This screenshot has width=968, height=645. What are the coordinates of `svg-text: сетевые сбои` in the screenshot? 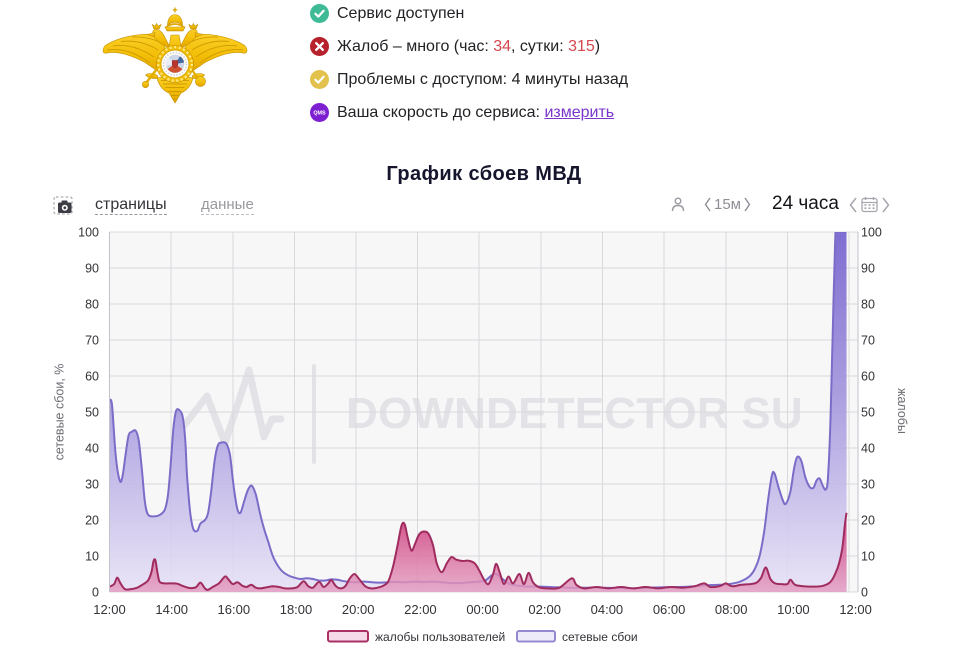 It's located at (600, 637).